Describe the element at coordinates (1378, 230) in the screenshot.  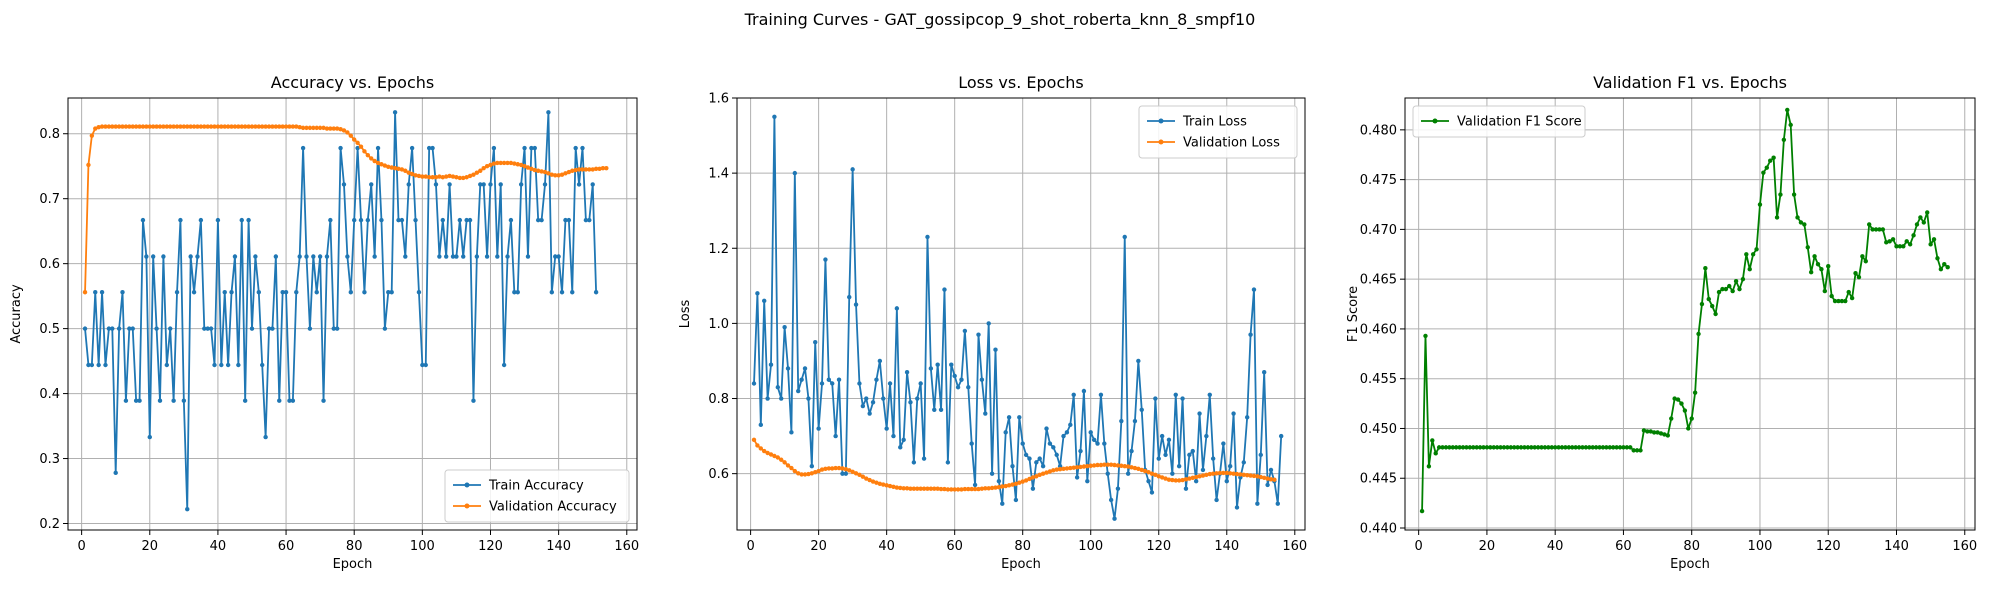
I see `y-tick-label: 0.470` at that location.